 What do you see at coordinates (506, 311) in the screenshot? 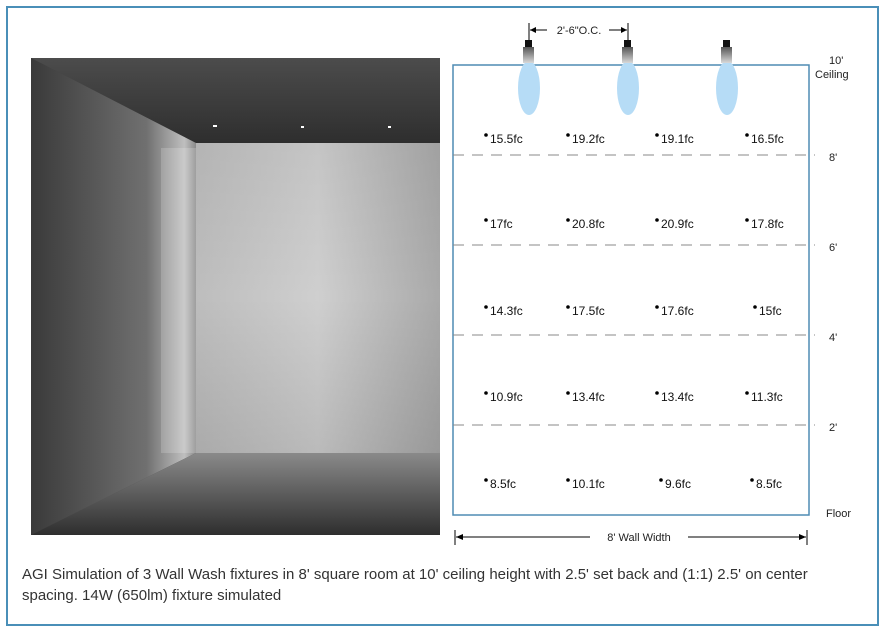
I see `reading-value: 14.3fc` at bounding box center [506, 311].